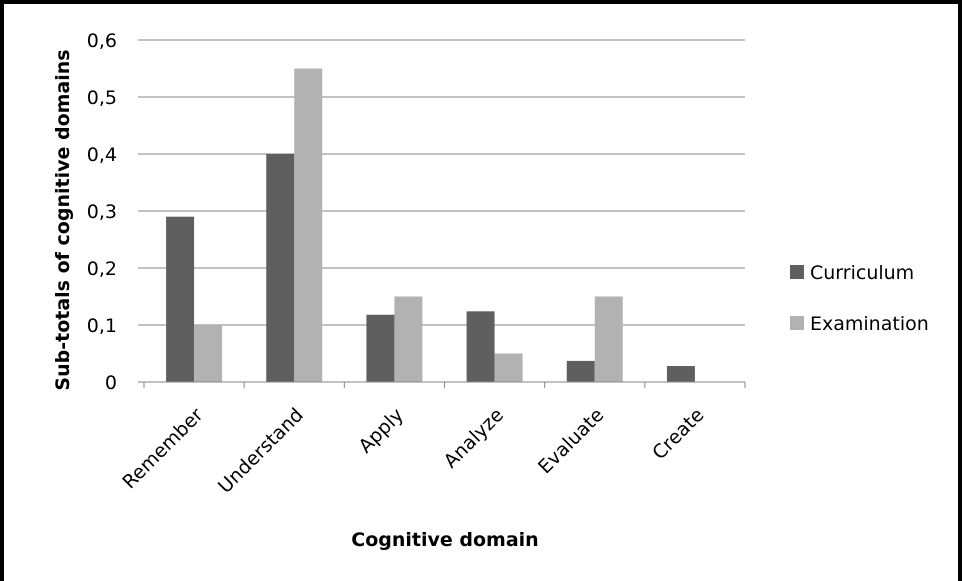  Describe the element at coordinates (308, 225) in the screenshot. I see `bar-examination-understand` at that location.